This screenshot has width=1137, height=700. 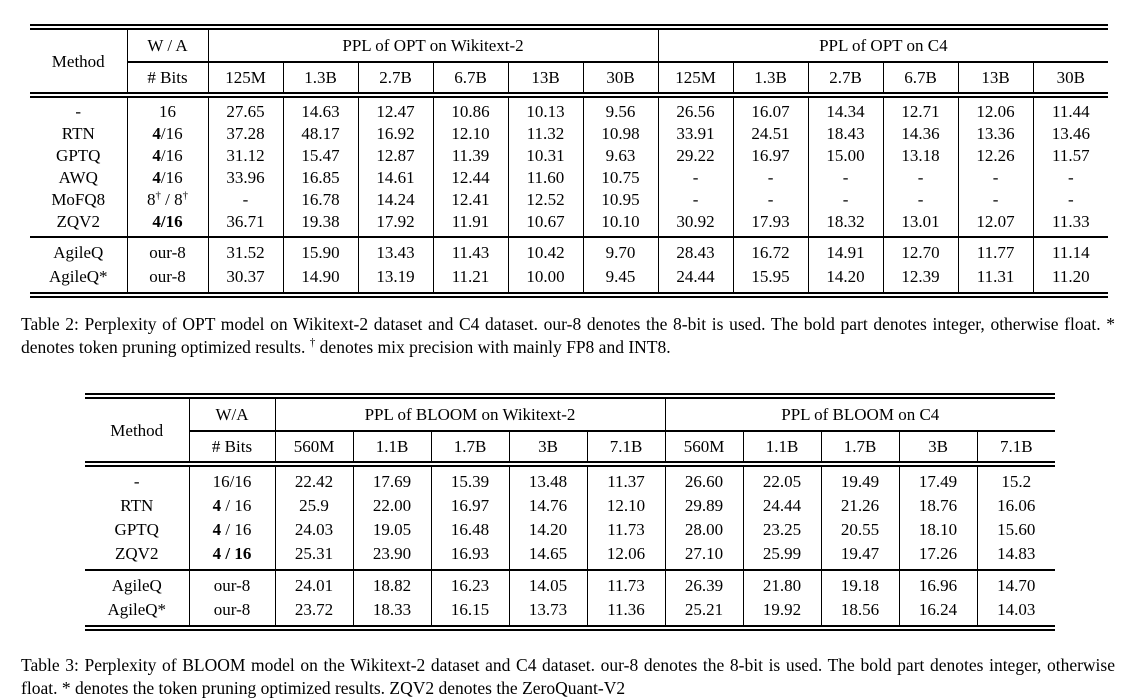 What do you see at coordinates (695, 250) in the screenshot?
I see `ppl-value-cell: 28.43` at bounding box center [695, 250].